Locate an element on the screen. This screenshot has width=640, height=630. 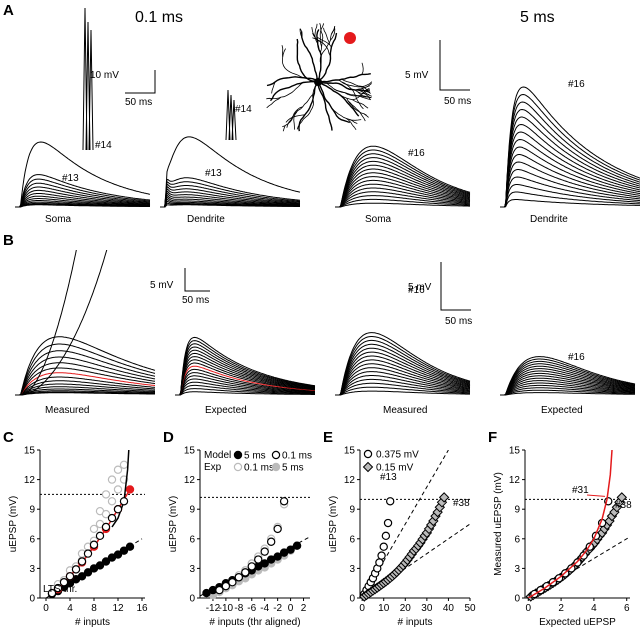
y-axis-label: uEPSP (mV) is located at coordinates (333, 524).